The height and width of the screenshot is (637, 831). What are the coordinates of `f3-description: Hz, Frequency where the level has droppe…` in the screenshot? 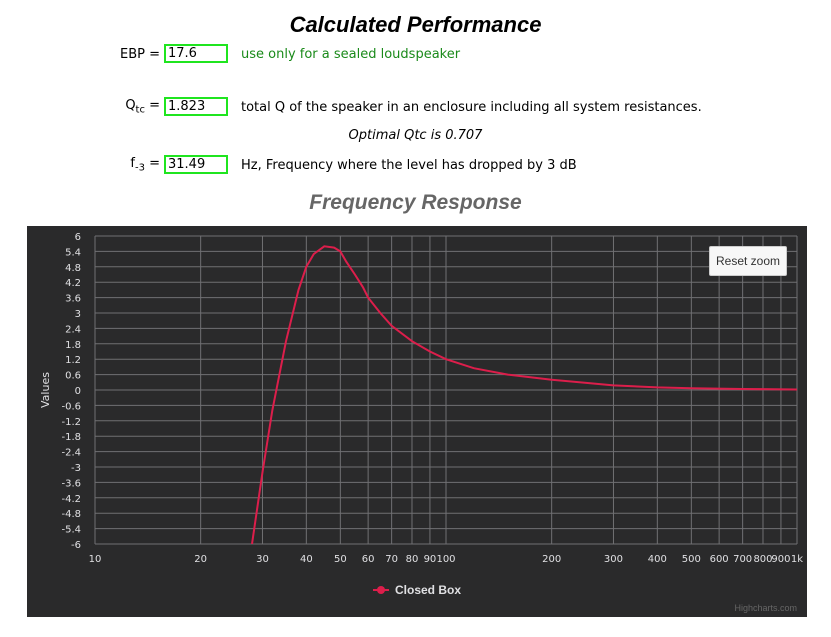 It's located at (409, 165).